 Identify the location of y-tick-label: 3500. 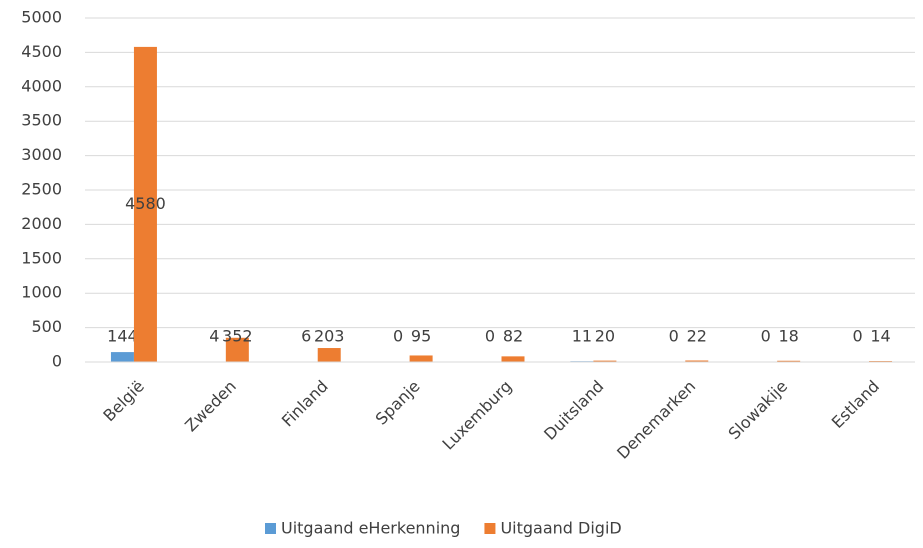
(41, 120).